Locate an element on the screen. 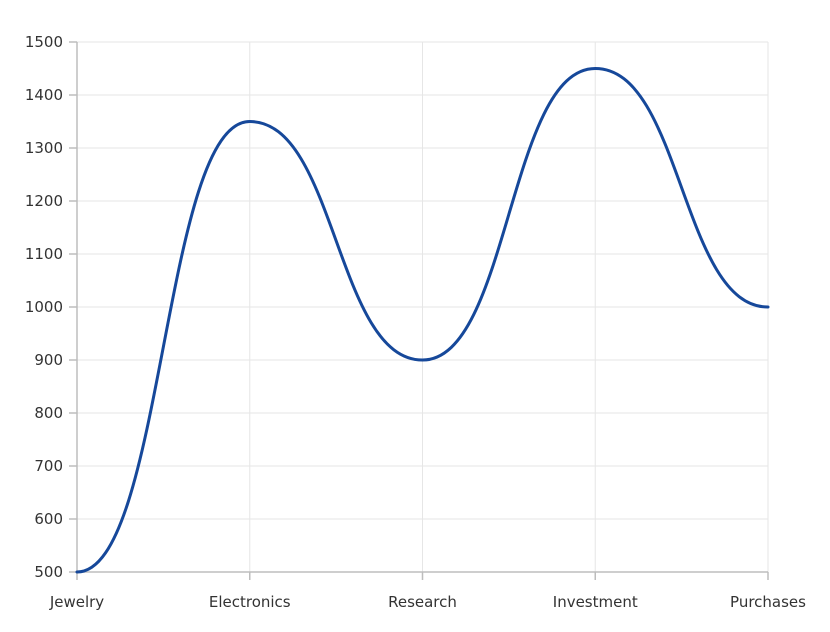 This screenshot has height=632, width=830. y-tick-label: 1000 is located at coordinates (44, 307).